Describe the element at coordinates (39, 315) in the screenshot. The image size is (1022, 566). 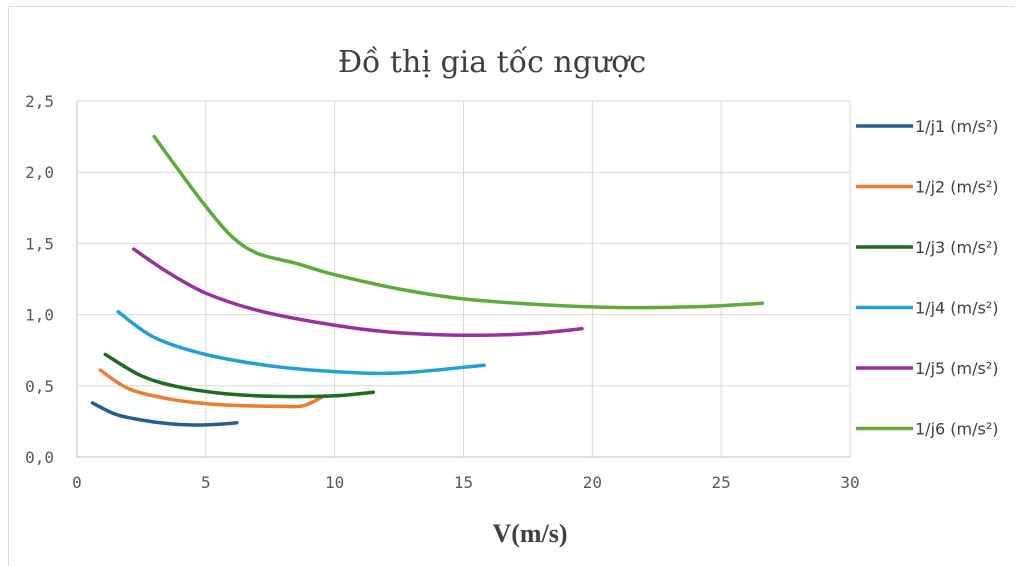
I see `y-tick-label: 1,0` at that location.